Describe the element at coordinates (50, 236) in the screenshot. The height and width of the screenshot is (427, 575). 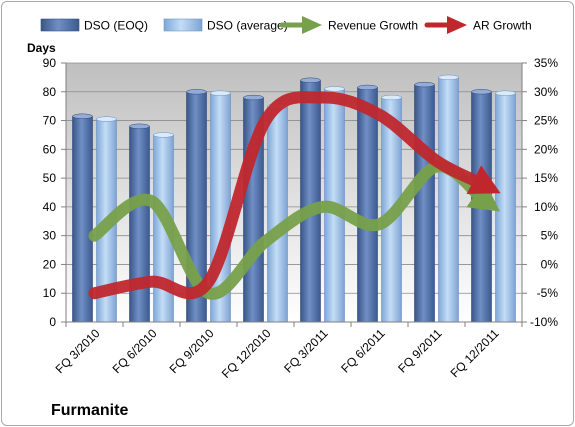
I see `left-tick-label: 30` at that location.